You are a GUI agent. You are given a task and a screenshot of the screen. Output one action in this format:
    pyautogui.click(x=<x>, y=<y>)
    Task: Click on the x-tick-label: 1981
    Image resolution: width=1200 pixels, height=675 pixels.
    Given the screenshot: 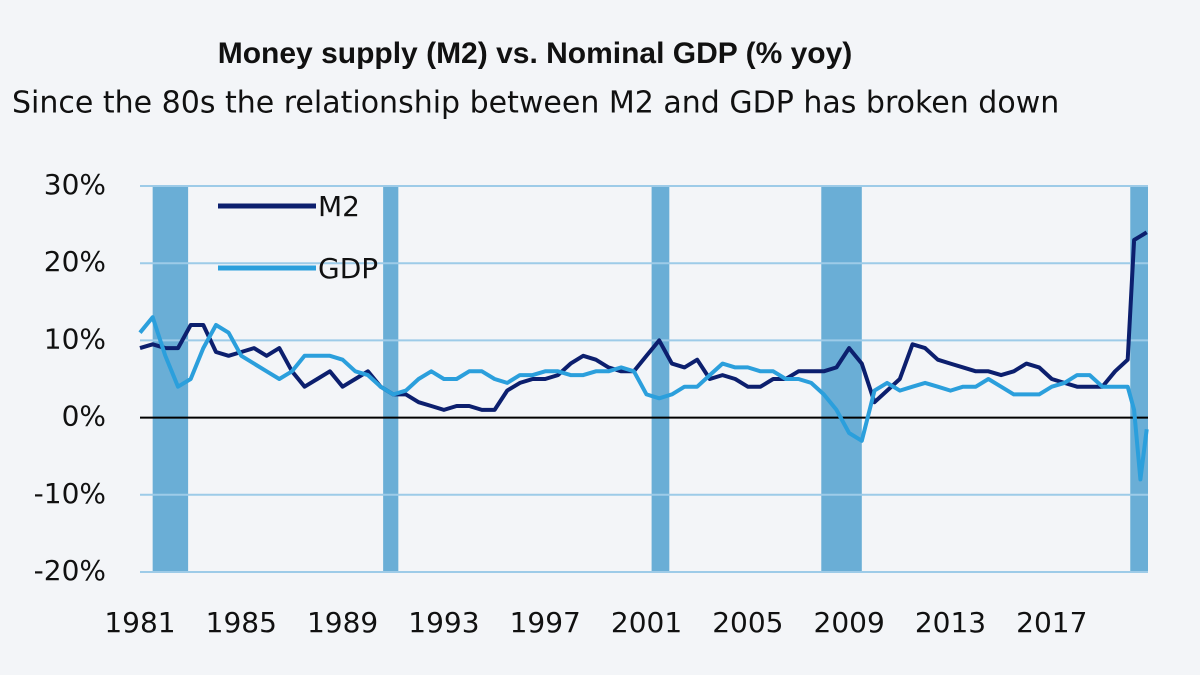 What is the action you would take?
    pyautogui.click(x=139, y=622)
    